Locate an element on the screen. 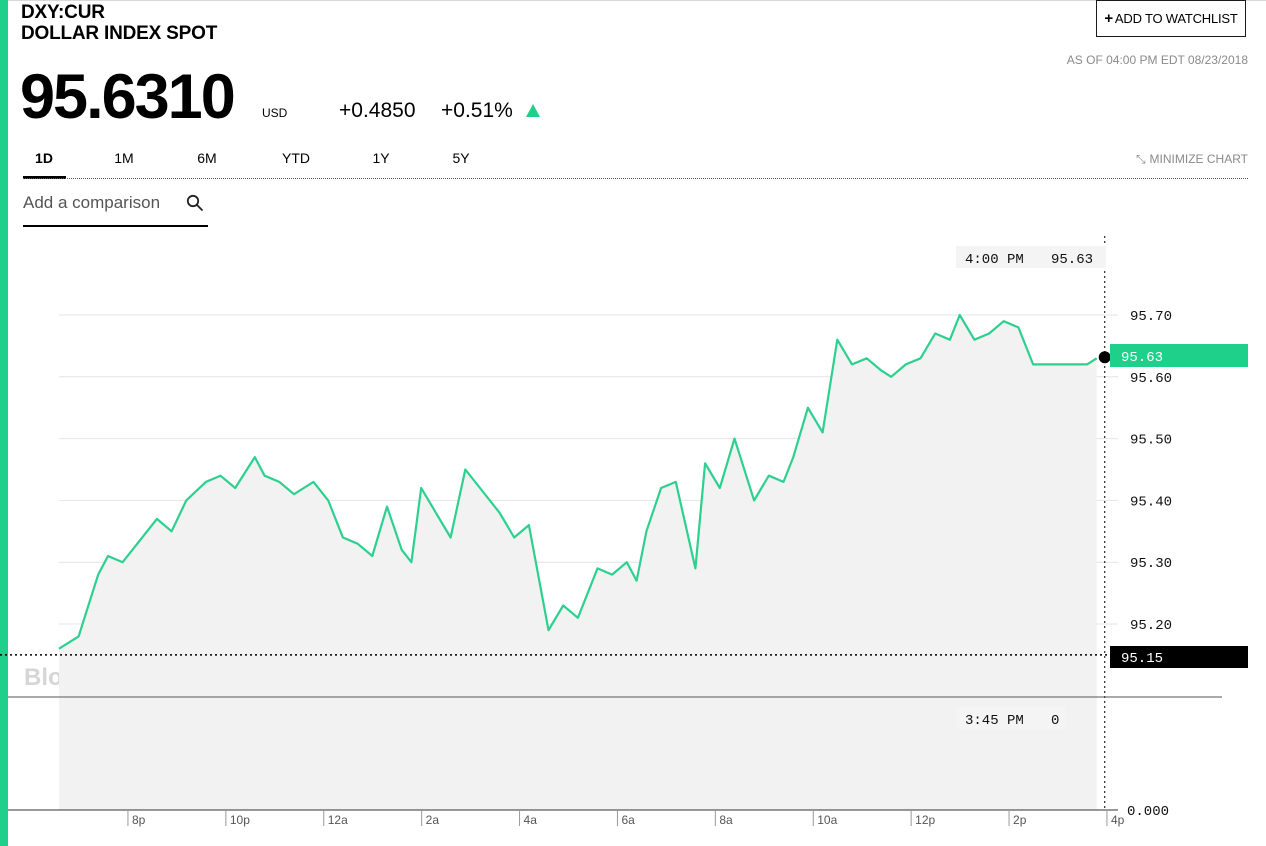 Image resolution: width=1266 pixels, height=846 pixels. tab-1y: 1Y is located at coordinates (381, 158).